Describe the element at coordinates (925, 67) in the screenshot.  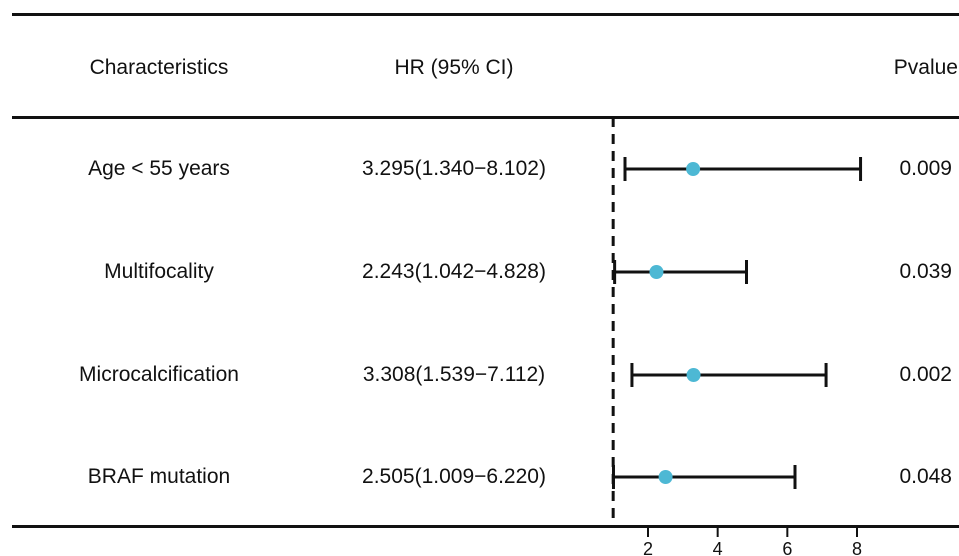
I see `header-pvalue: Pvalue` at that location.